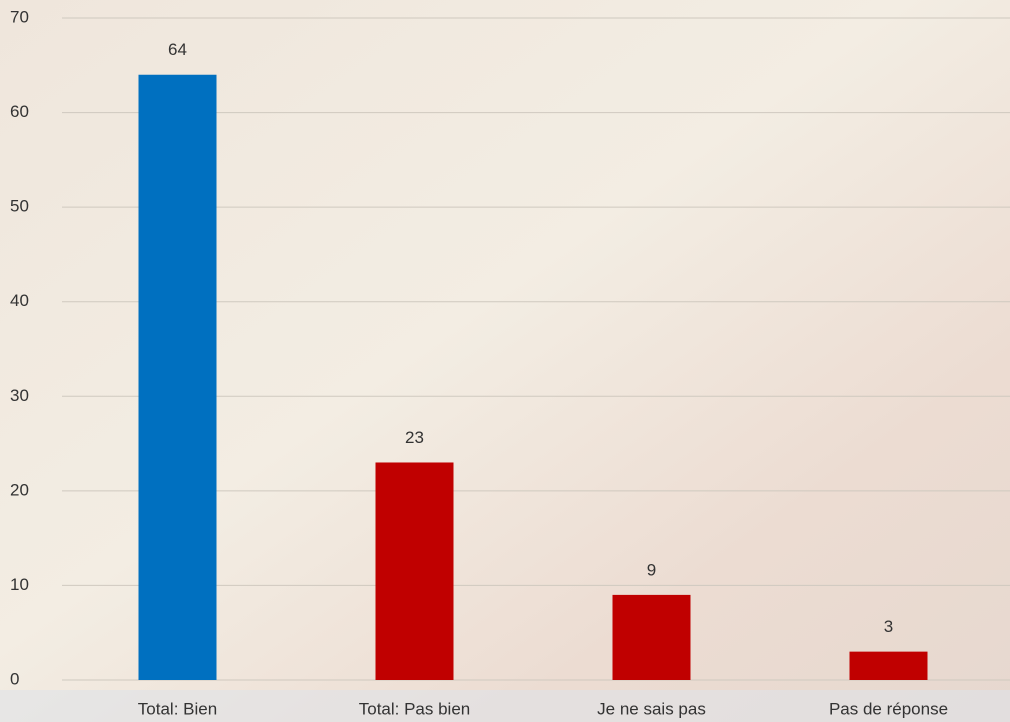  What do you see at coordinates (415, 708) in the screenshot?
I see `x-tick-label: Total: Pas bien` at bounding box center [415, 708].